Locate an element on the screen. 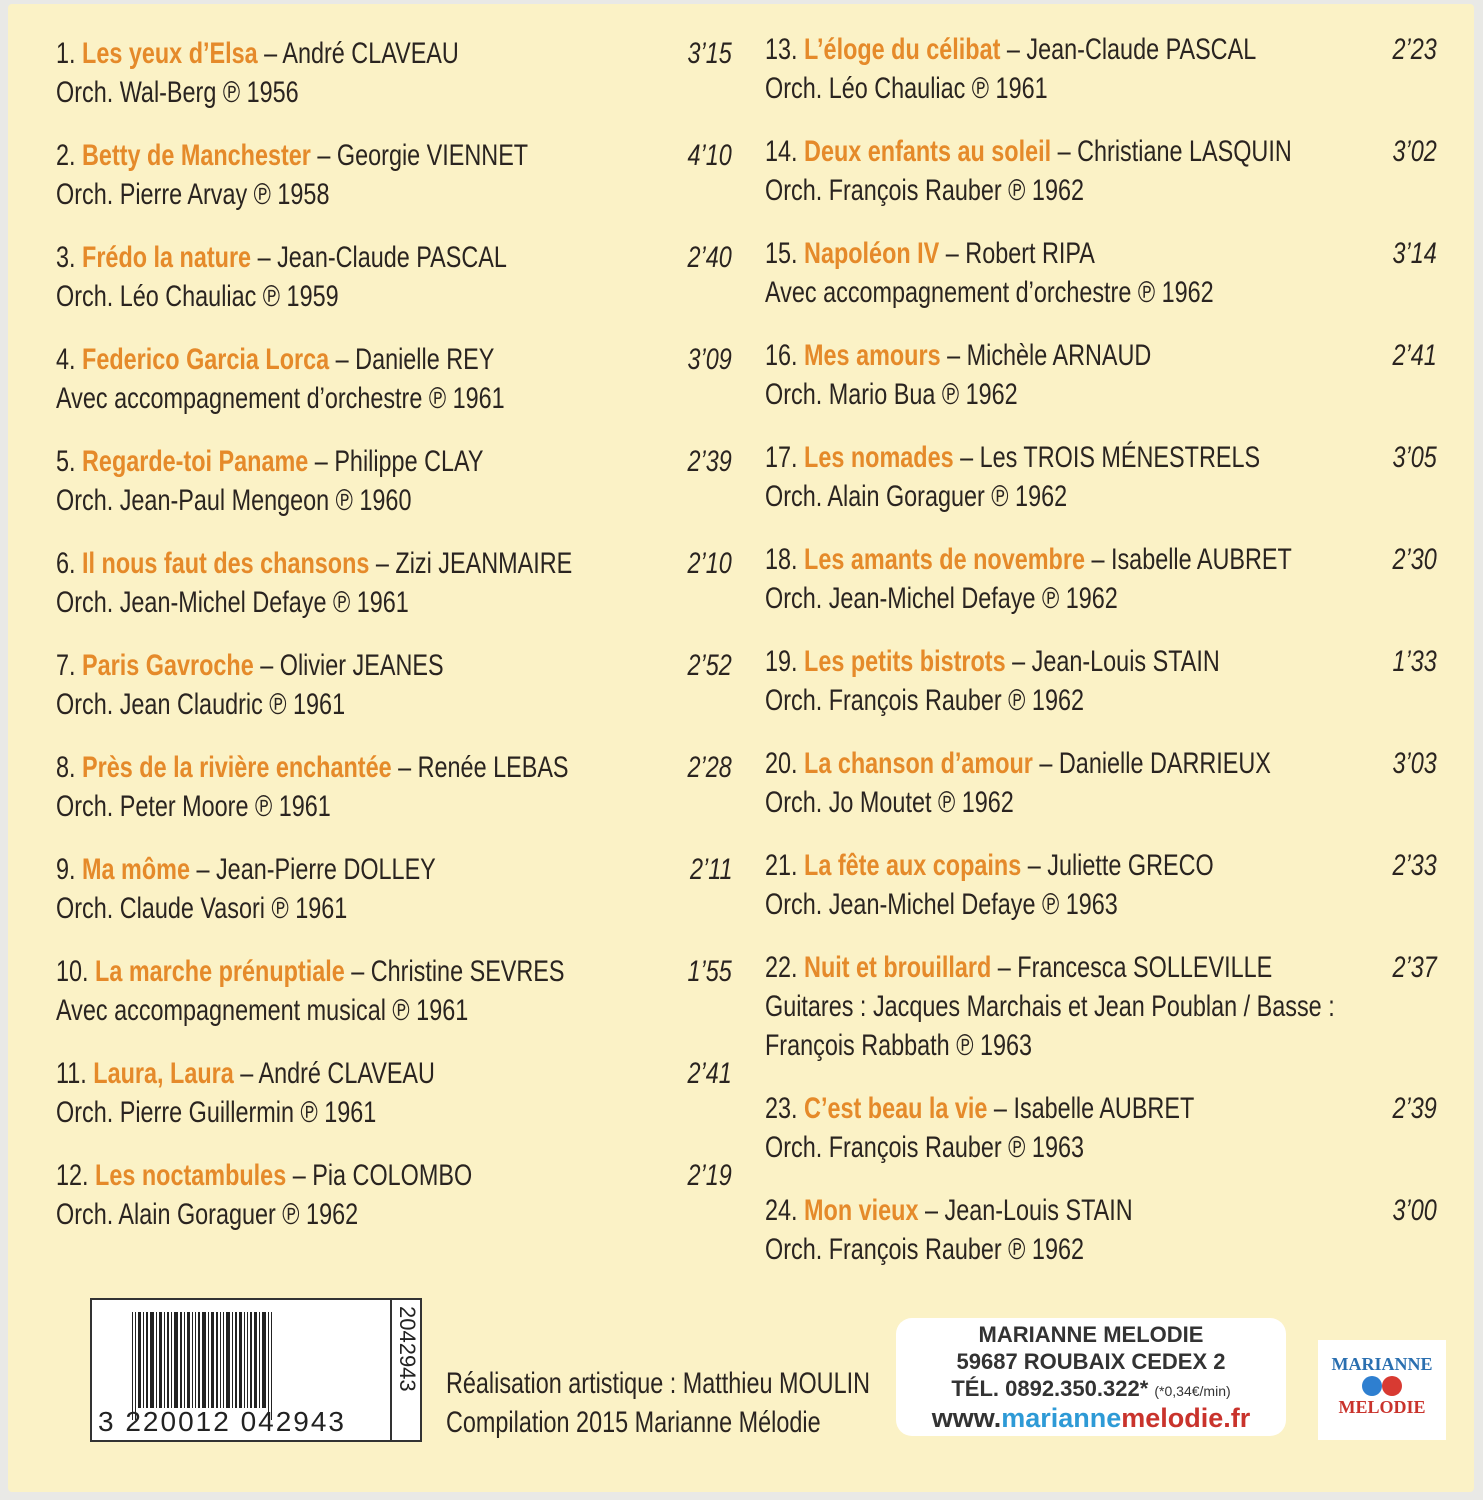  track-title: Les yeux d’Elsa is located at coordinates (170, 53).